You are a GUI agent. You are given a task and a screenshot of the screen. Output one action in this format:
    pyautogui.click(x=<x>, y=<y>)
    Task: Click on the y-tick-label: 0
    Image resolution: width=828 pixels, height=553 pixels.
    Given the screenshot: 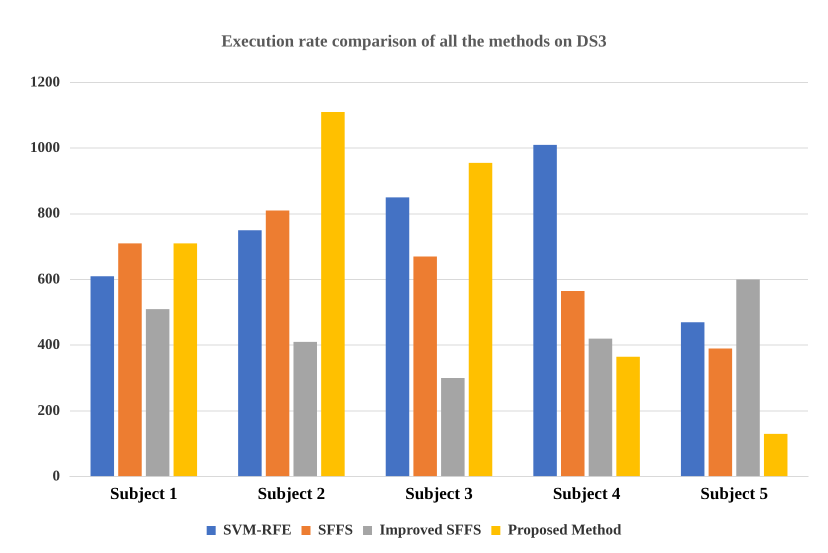 What is the action you would take?
    pyautogui.click(x=56, y=476)
    